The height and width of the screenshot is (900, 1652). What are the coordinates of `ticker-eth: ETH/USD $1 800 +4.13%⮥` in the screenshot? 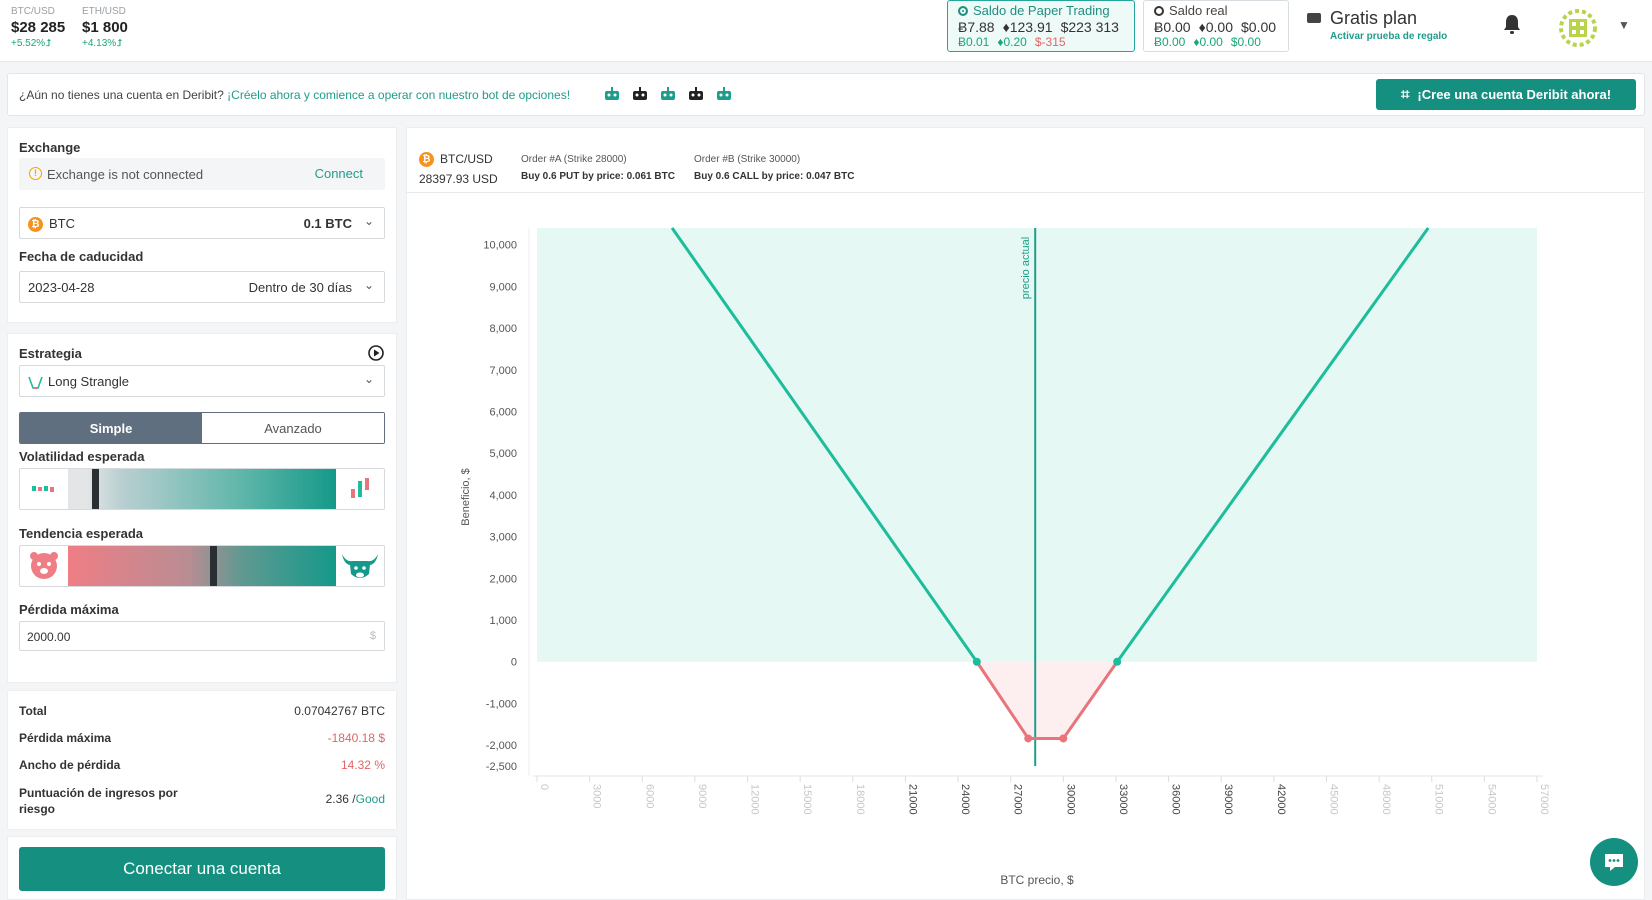 It's located at (105, 27).